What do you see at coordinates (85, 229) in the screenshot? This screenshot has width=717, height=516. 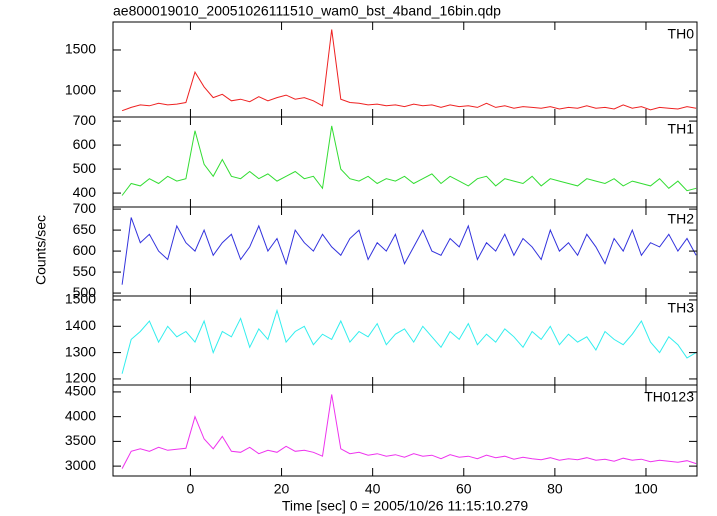 I see `y-tick-label: 650` at bounding box center [85, 229].